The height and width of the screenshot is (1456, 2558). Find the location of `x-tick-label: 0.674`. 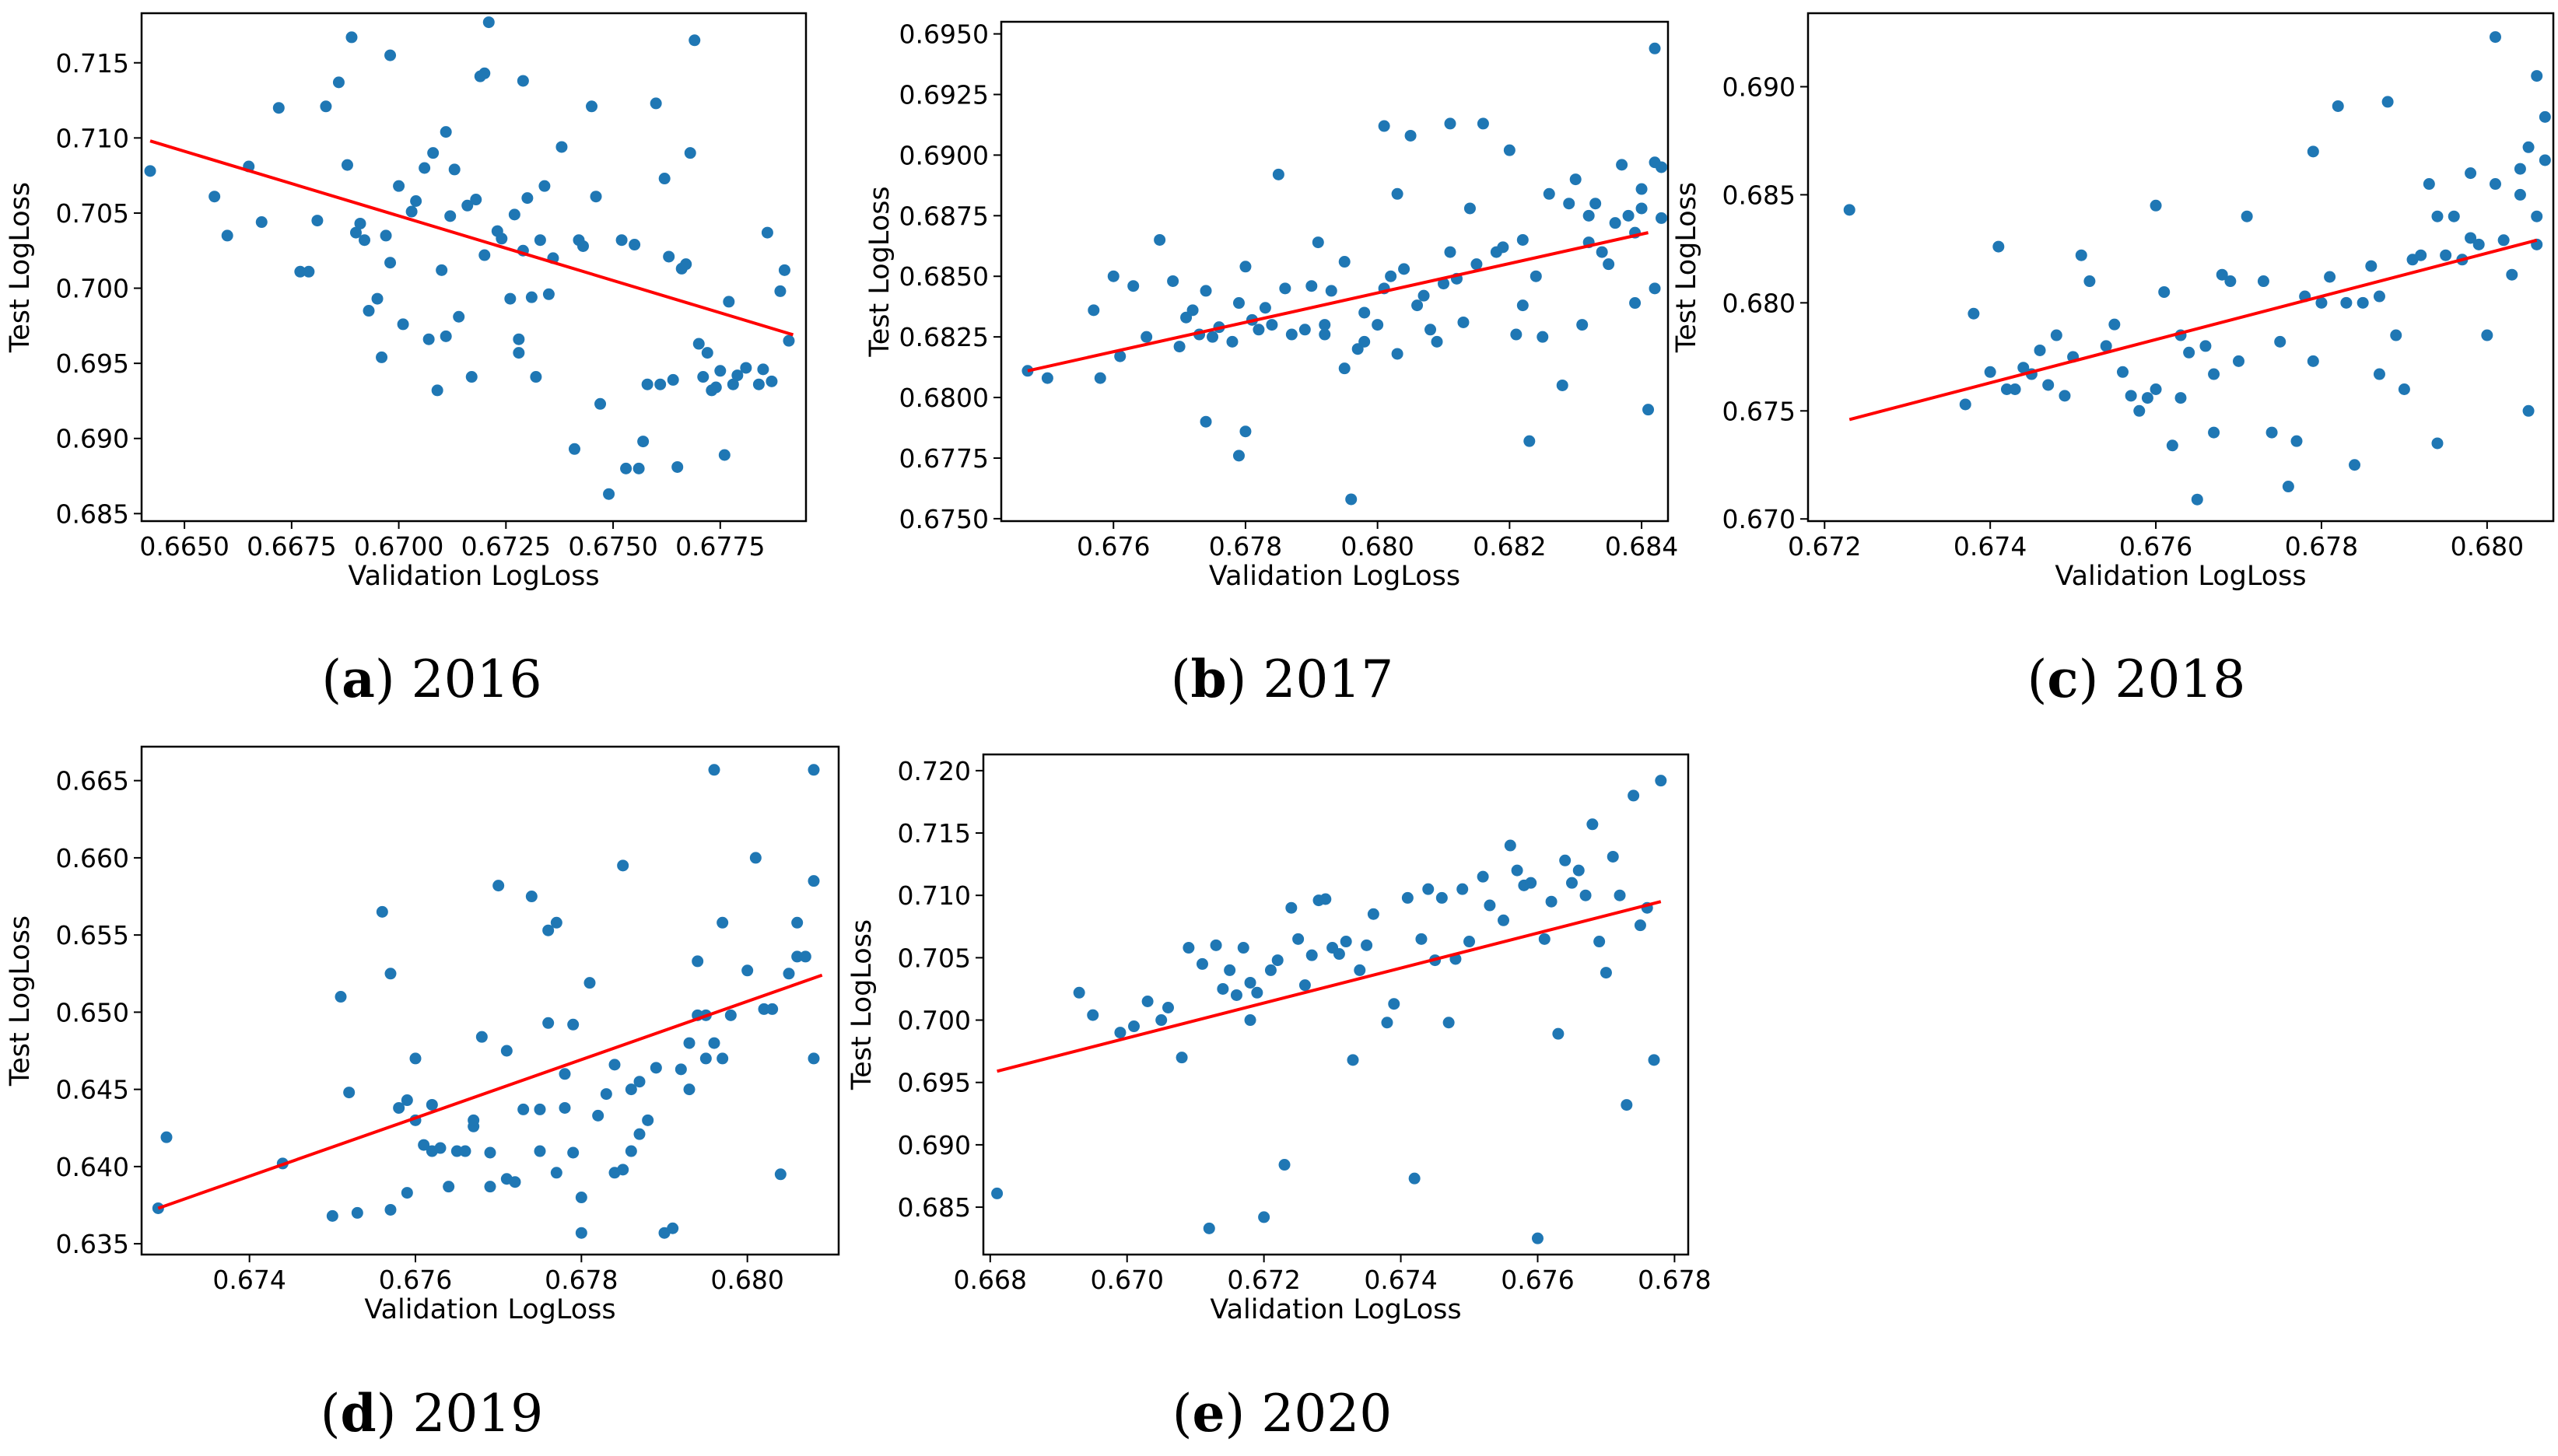

x-tick-label: 0.674 is located at coordinates (1990, 547).